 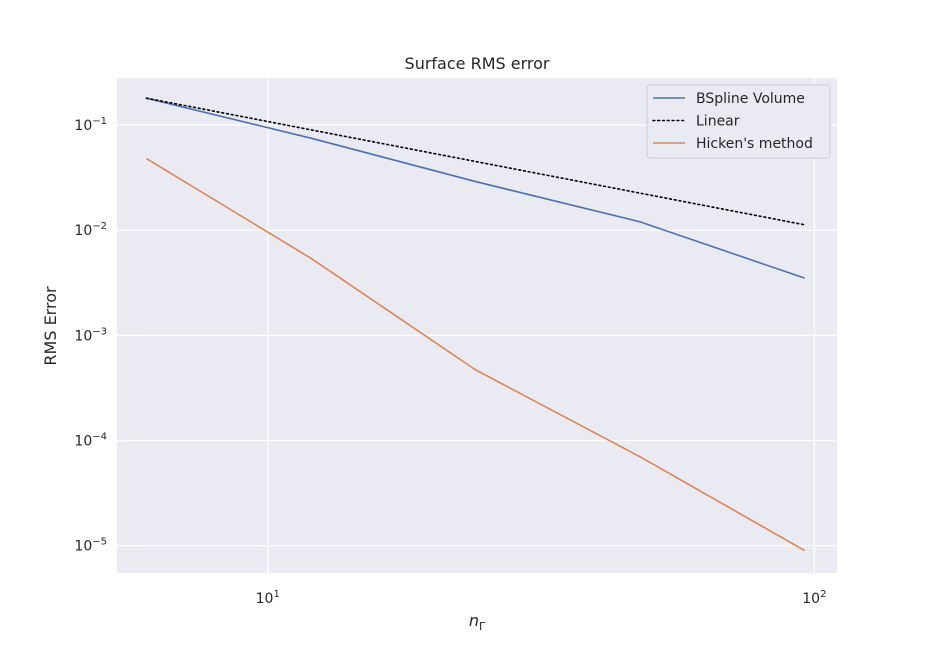 I want to click on x-axis-title-sub: Γ, so click(x=482, y=626).